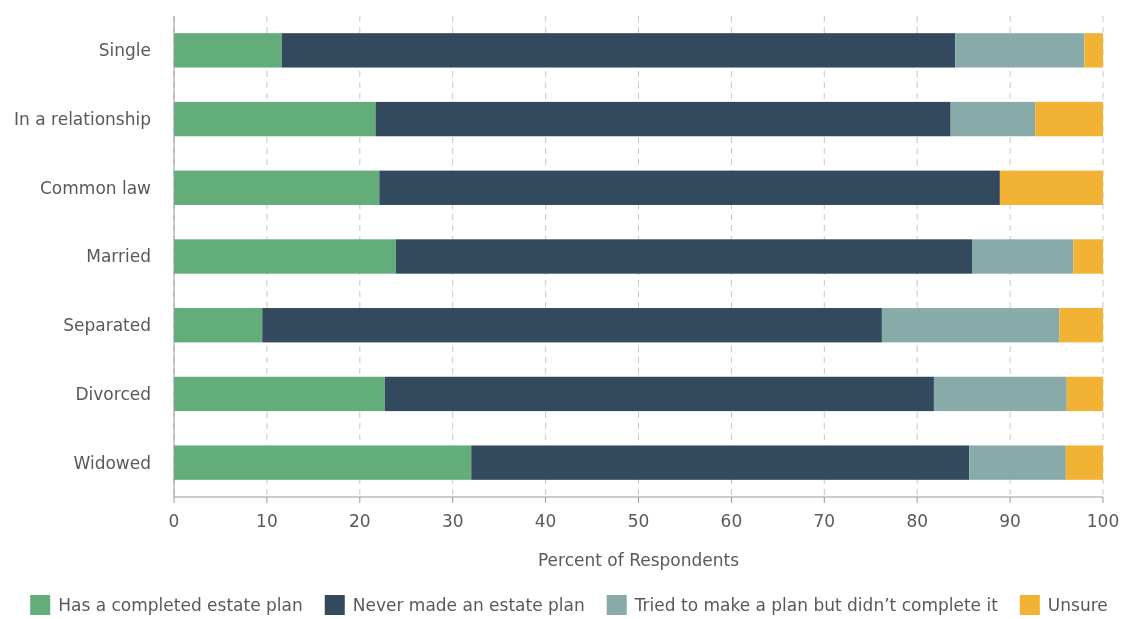  What do you see at coordinates (180, 604) in the screenshot?
I see `legend-label: Has a completed estate plan` at bounding box center [180, 604].